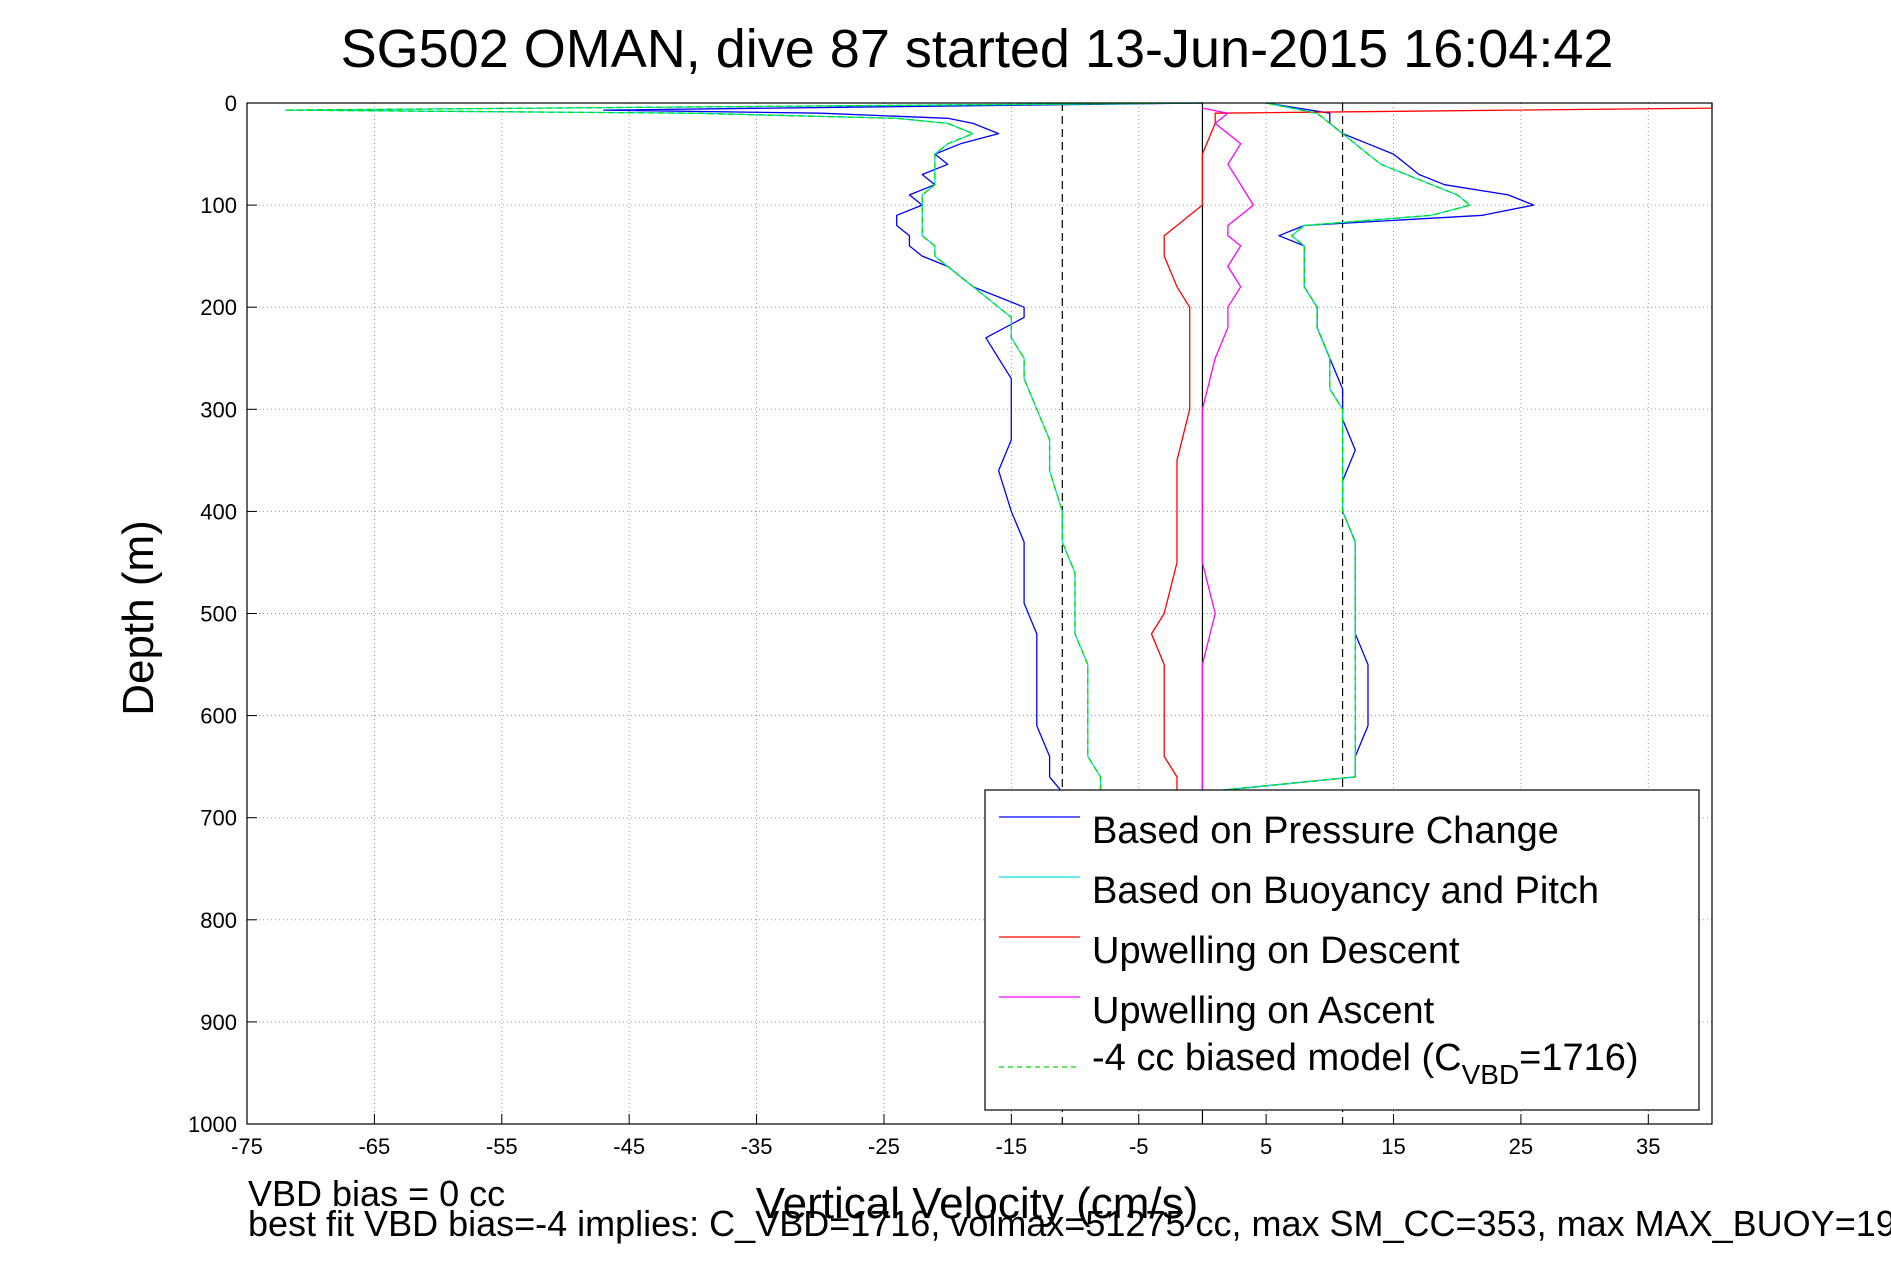 The height and width of the screenshot is (1262, 1891). What do you see at coordinates (1365, 1063) in the screenshot?
I see `legend-label-biased: -4 cc biased model (CVBD=1716)` at bounding box center [1365, 1063].